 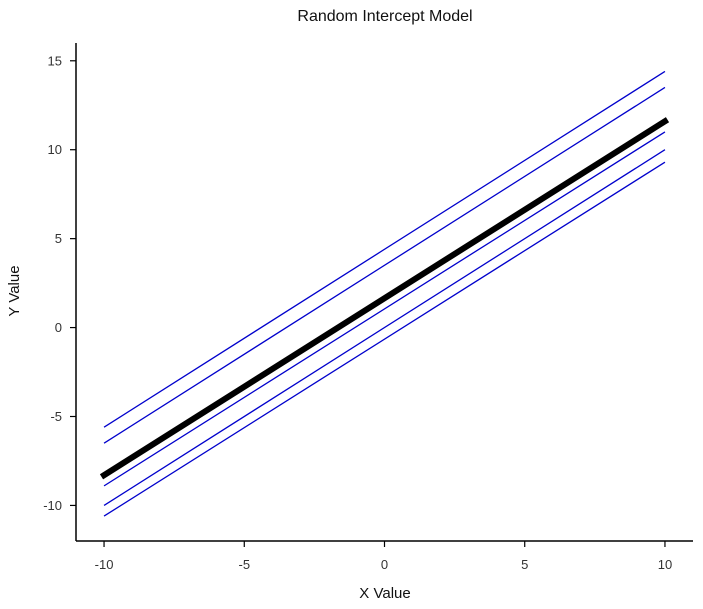 I want to click on y-axis-label: Y Value, so click(x=14, y=290).